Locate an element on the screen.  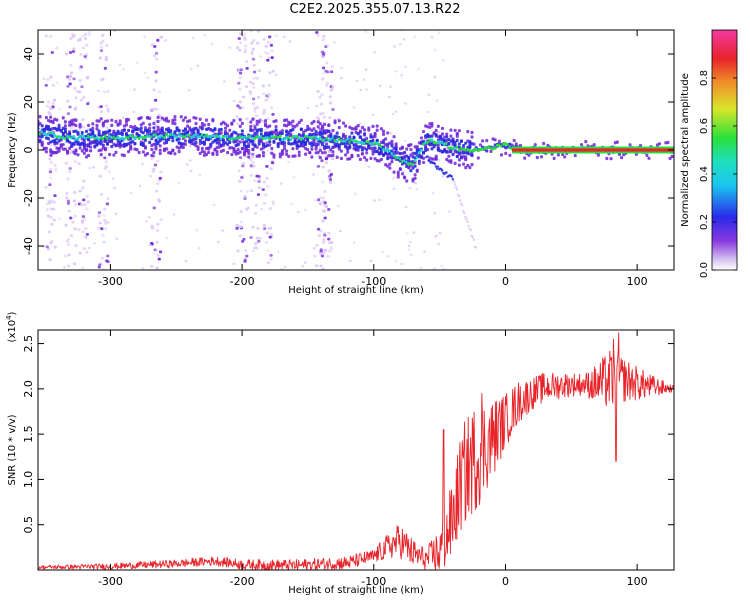
snr-y-multiplier: (x104) is located at coordinates (11, 326).